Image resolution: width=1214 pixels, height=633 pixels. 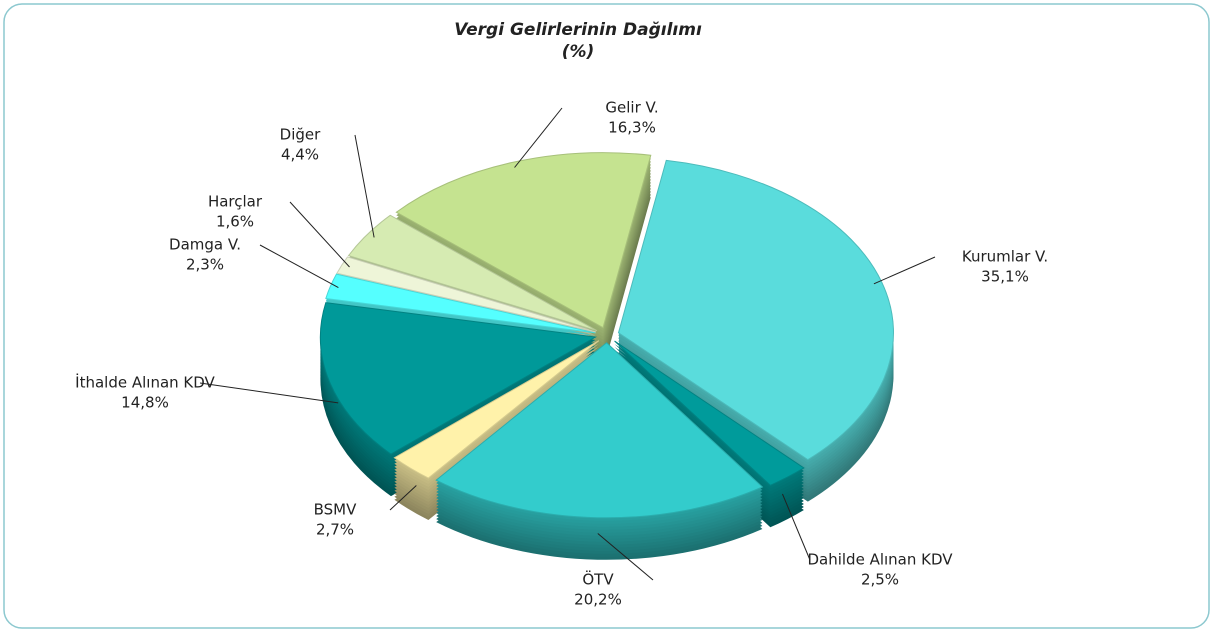 I want to click on slice-value-label: 4,4%, so click(x=300, y=155).